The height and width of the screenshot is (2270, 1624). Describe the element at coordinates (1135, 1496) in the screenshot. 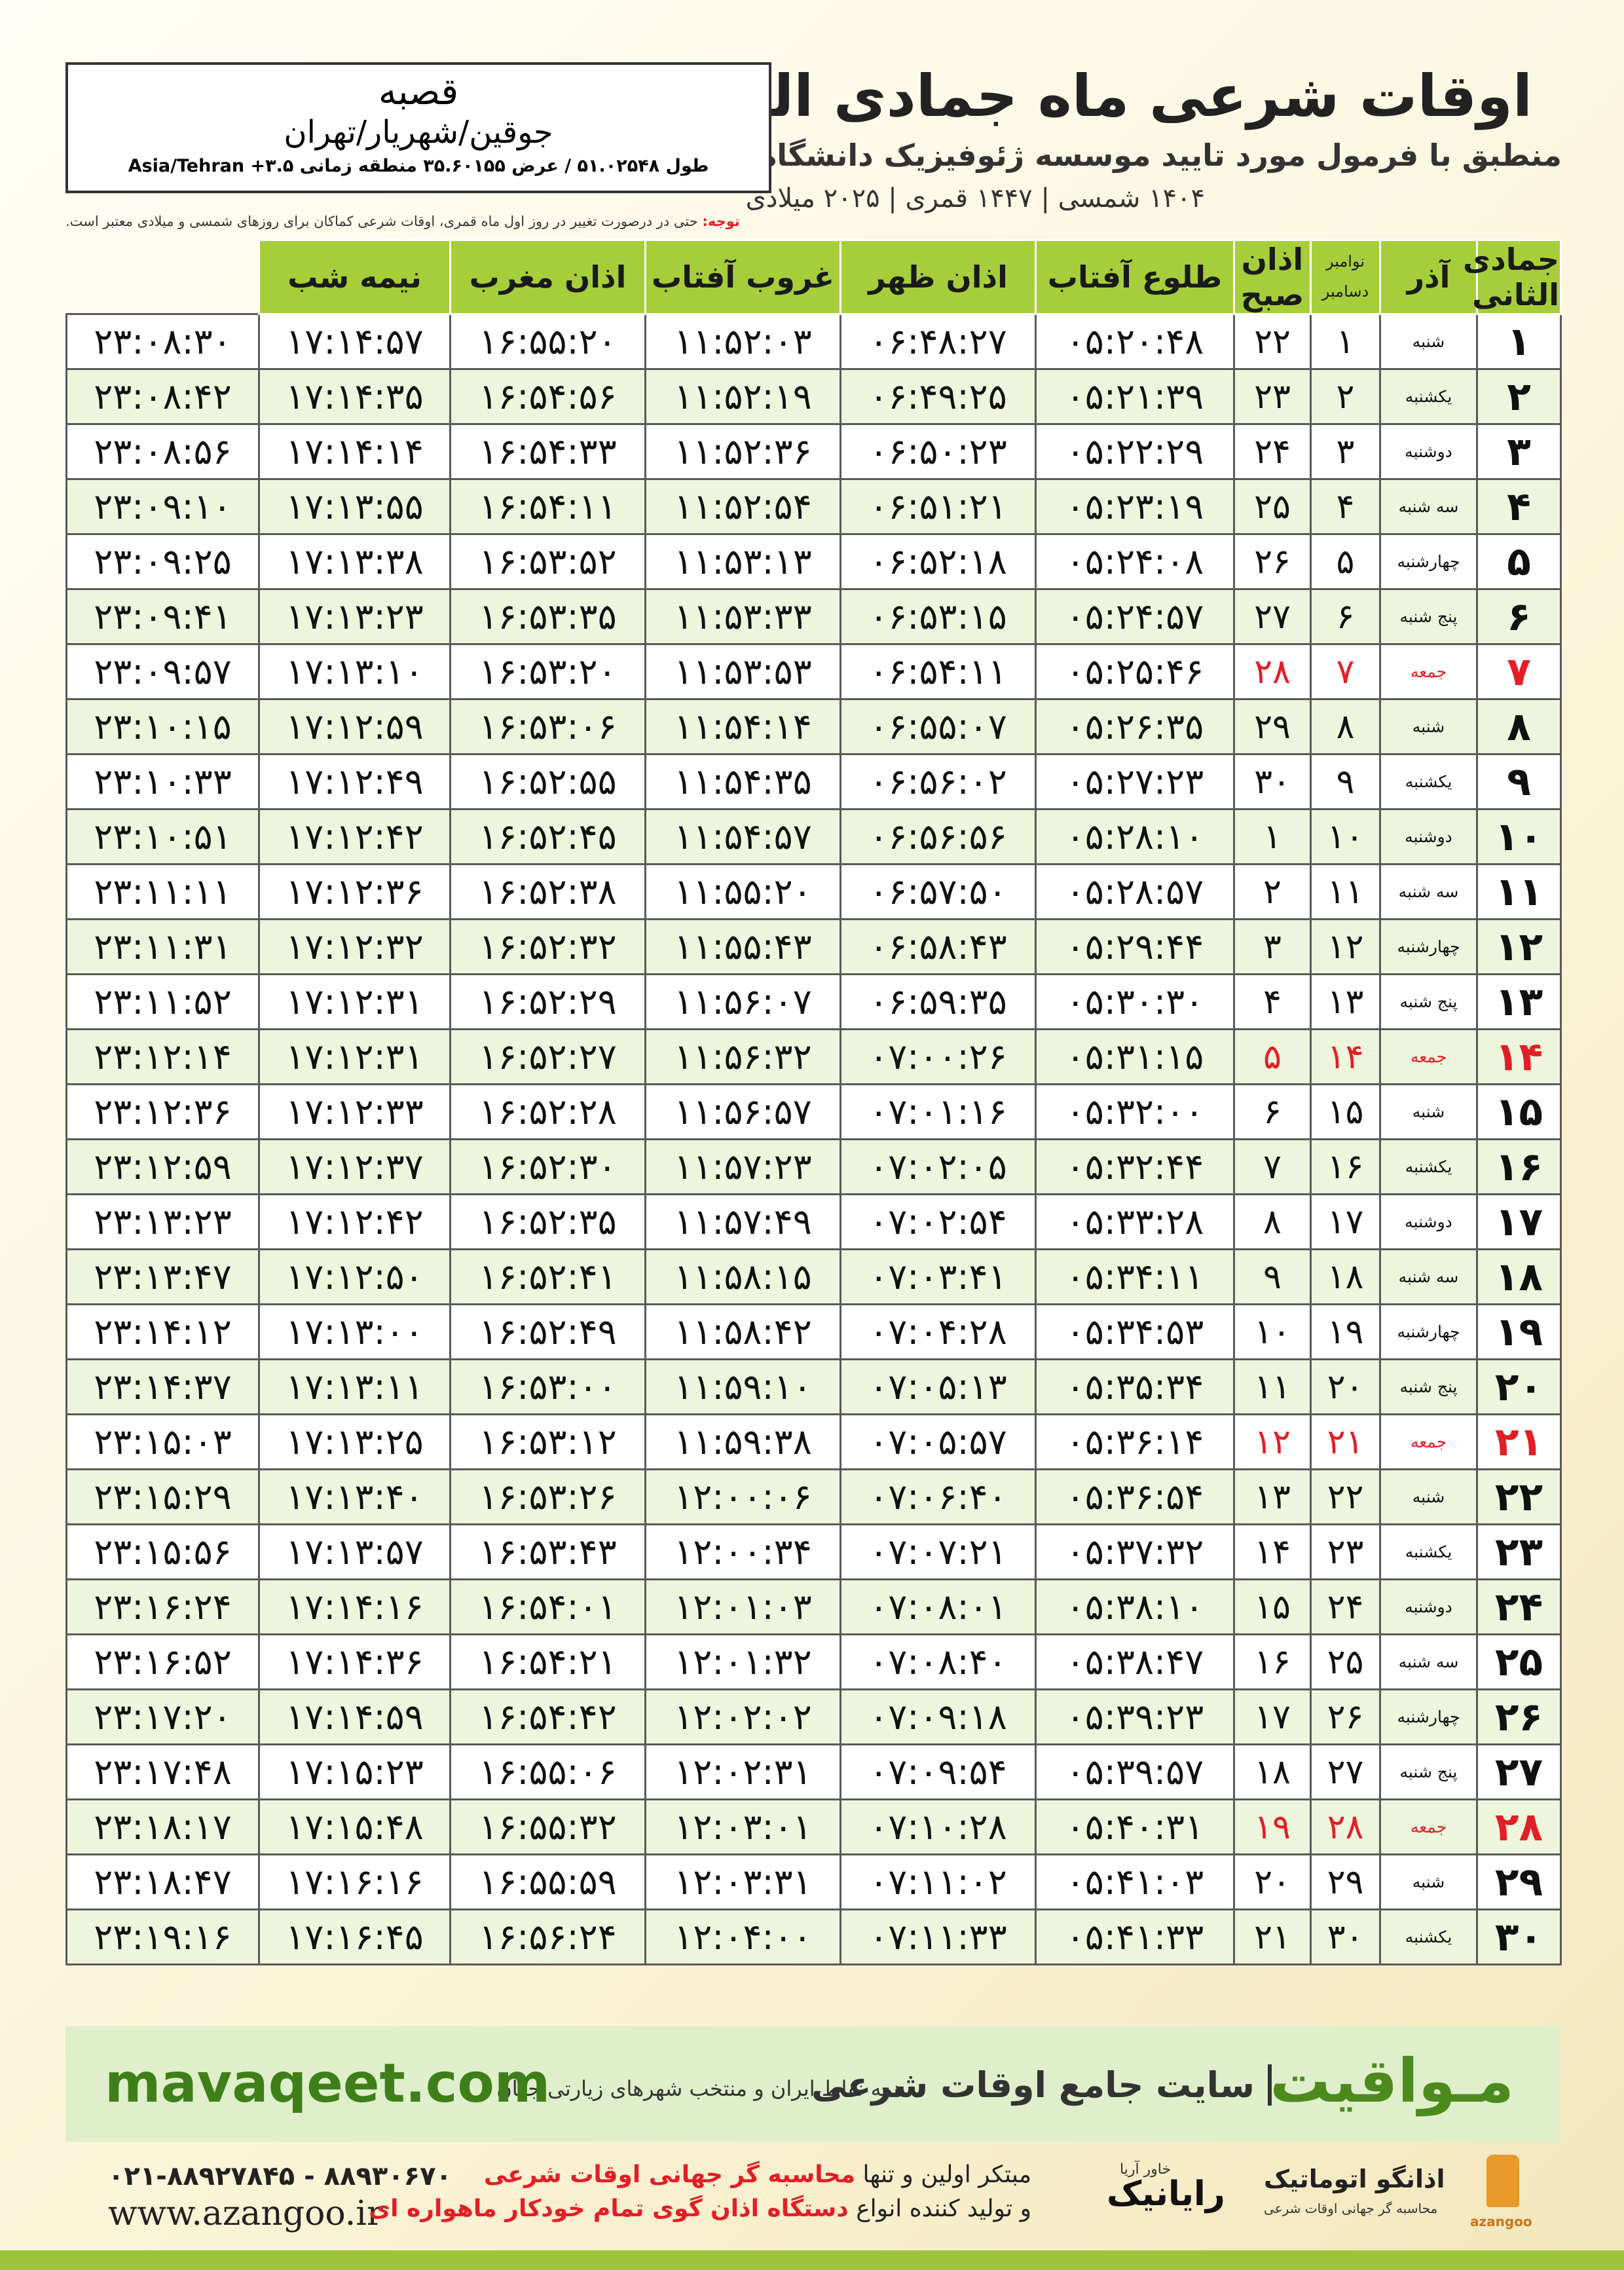

I see `table-cell: ۰۵:۳۶:۵۴` at that location.